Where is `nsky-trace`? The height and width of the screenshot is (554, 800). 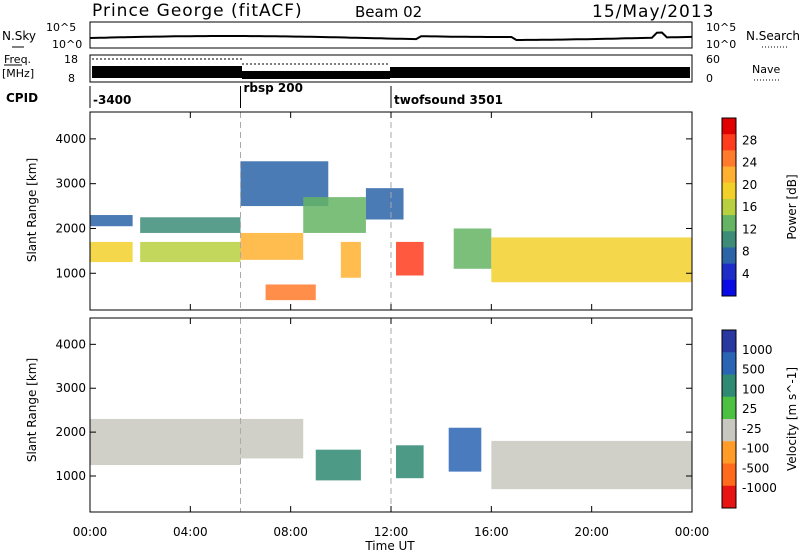 nsky-trace is located at coordinates (391, 36).